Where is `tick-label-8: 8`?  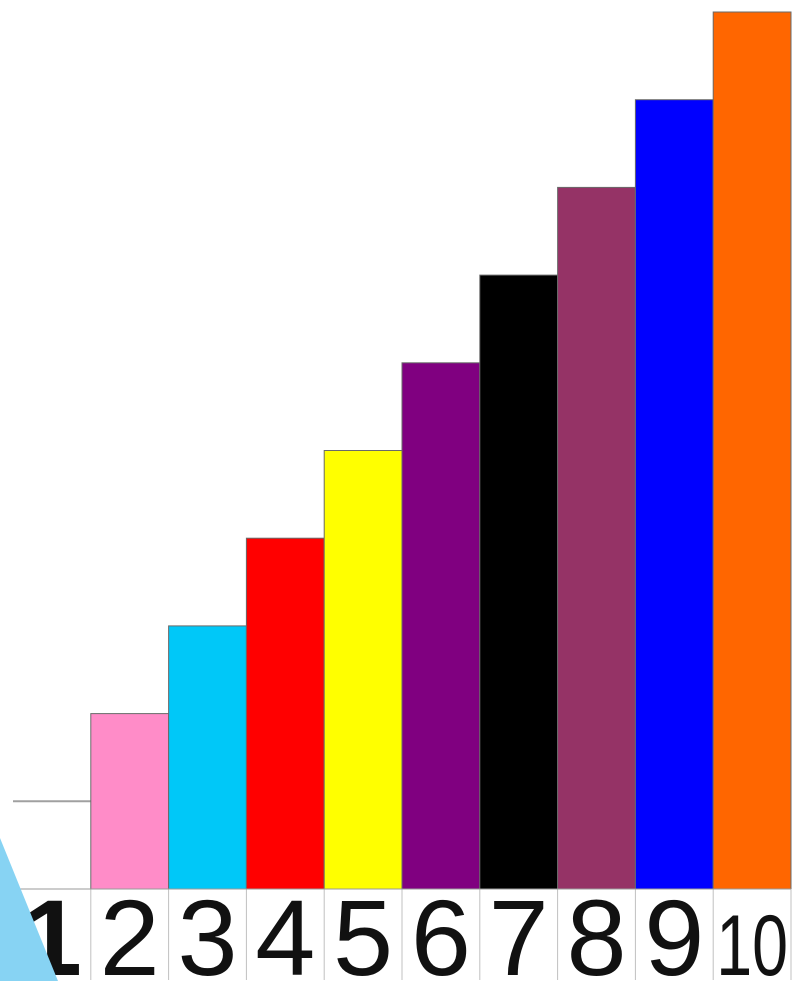
tick-label-8: 8 is located at coordinates (596, 929).